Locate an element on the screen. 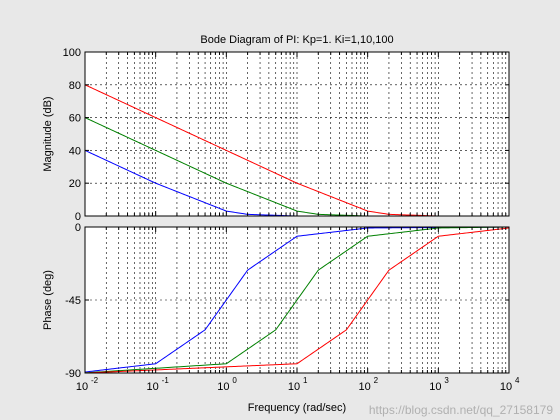 This screenshot has width=560, height=420. x-tick-exponent: 1 is located at coordinates (305, 380).